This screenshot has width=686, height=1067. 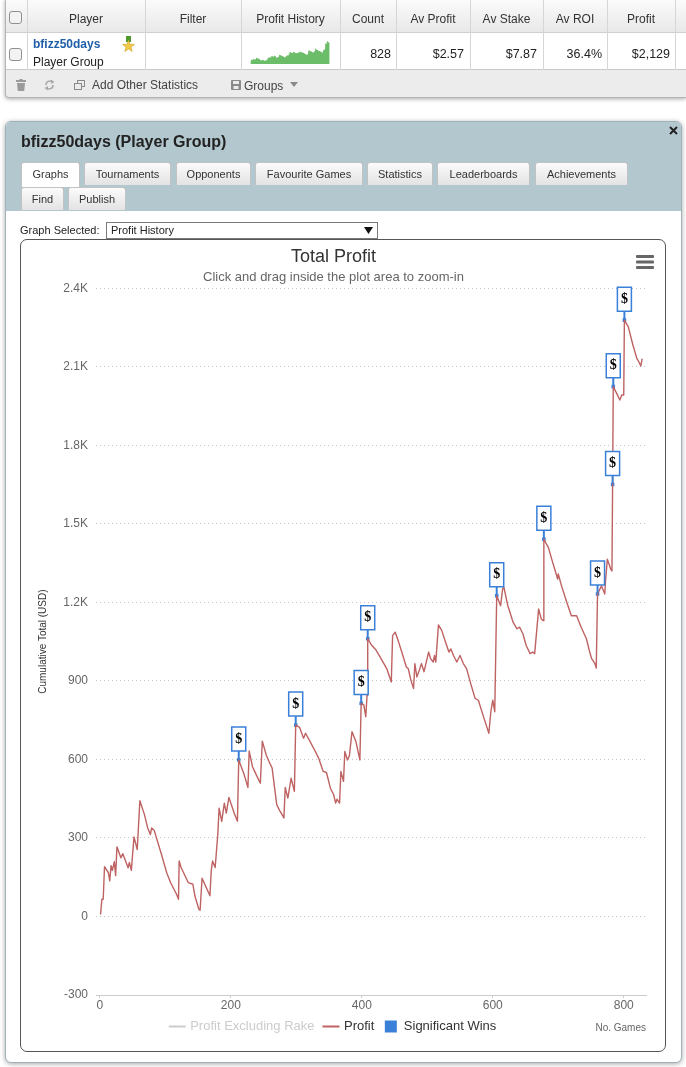 What do you see at coordinates (75, 523) in the screenshot?
I see `y-tick-label: 1.5K` at bounding box center [75, 523].